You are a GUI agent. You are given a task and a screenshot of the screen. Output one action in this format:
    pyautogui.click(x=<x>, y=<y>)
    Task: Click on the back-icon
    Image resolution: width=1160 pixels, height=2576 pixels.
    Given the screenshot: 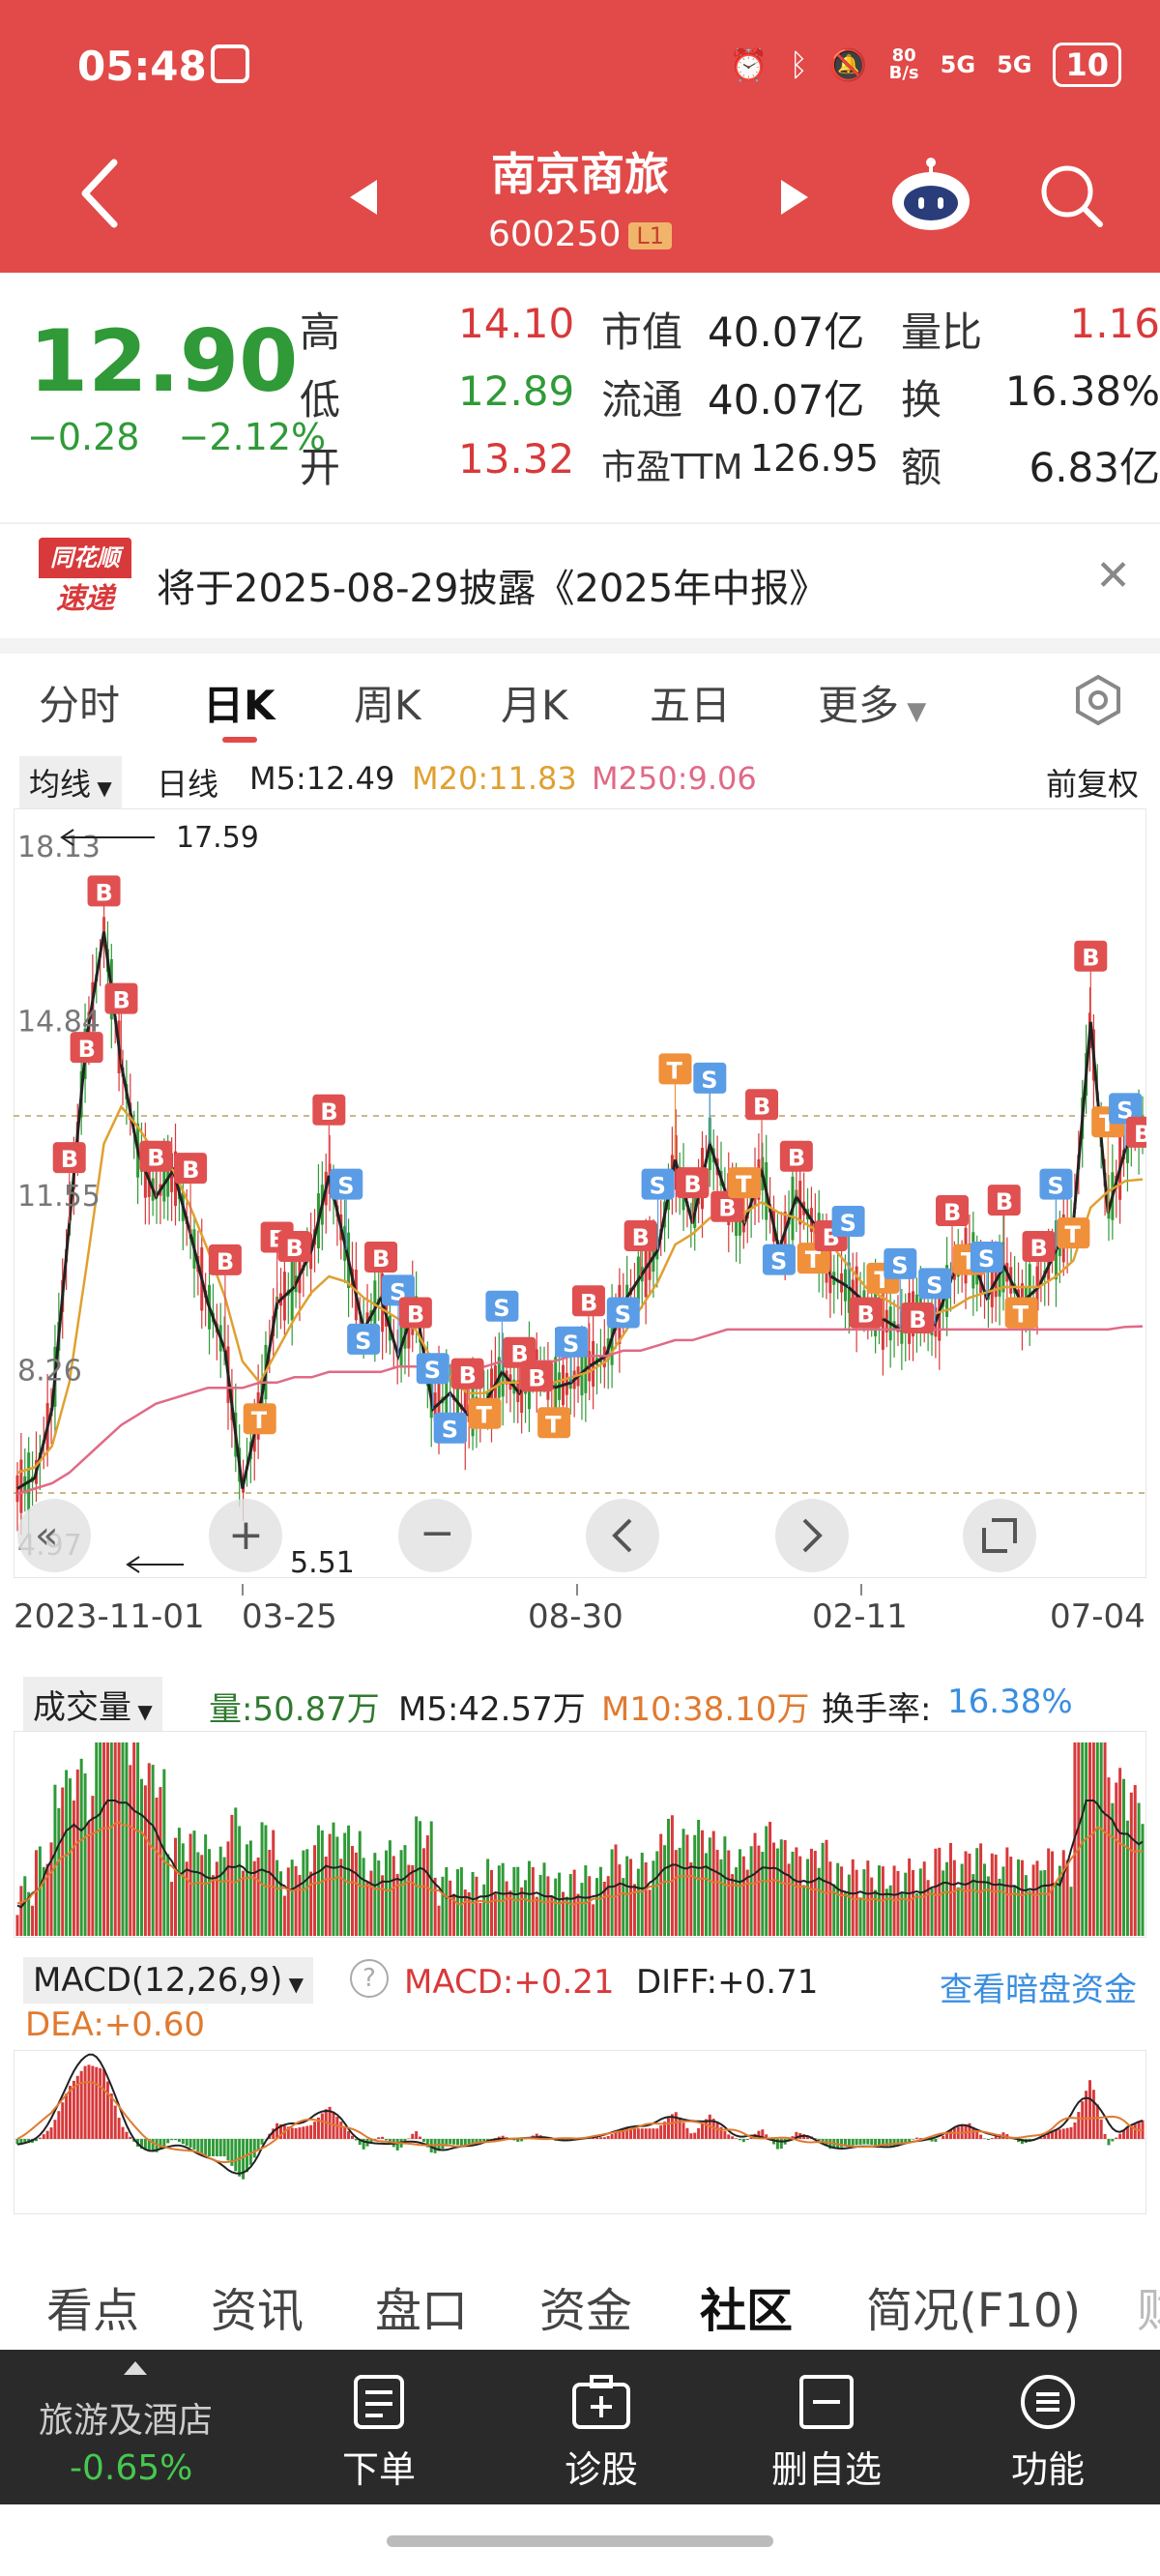 What is the action you would take?
    pyautogui.click(x=100, y=193)
    